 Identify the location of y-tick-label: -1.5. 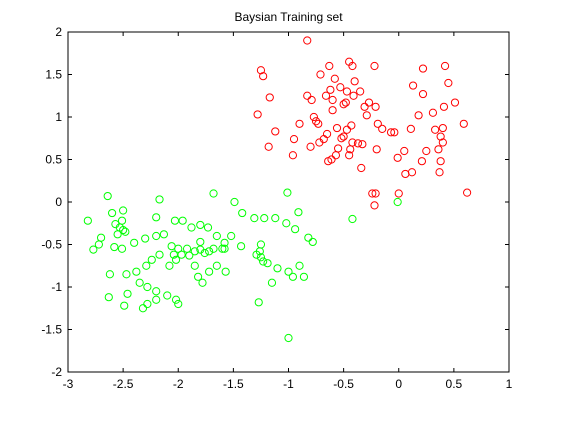
(51, 330).